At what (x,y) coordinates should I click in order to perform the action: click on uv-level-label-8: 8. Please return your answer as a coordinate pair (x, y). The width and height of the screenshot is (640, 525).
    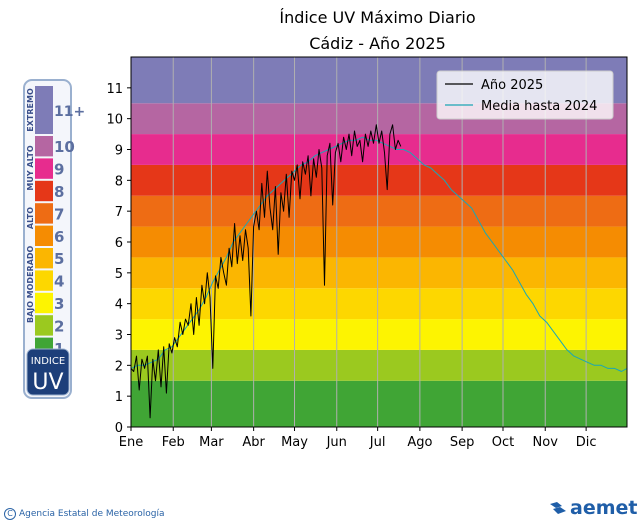
    Looking at the image, I should click on (59, 192).